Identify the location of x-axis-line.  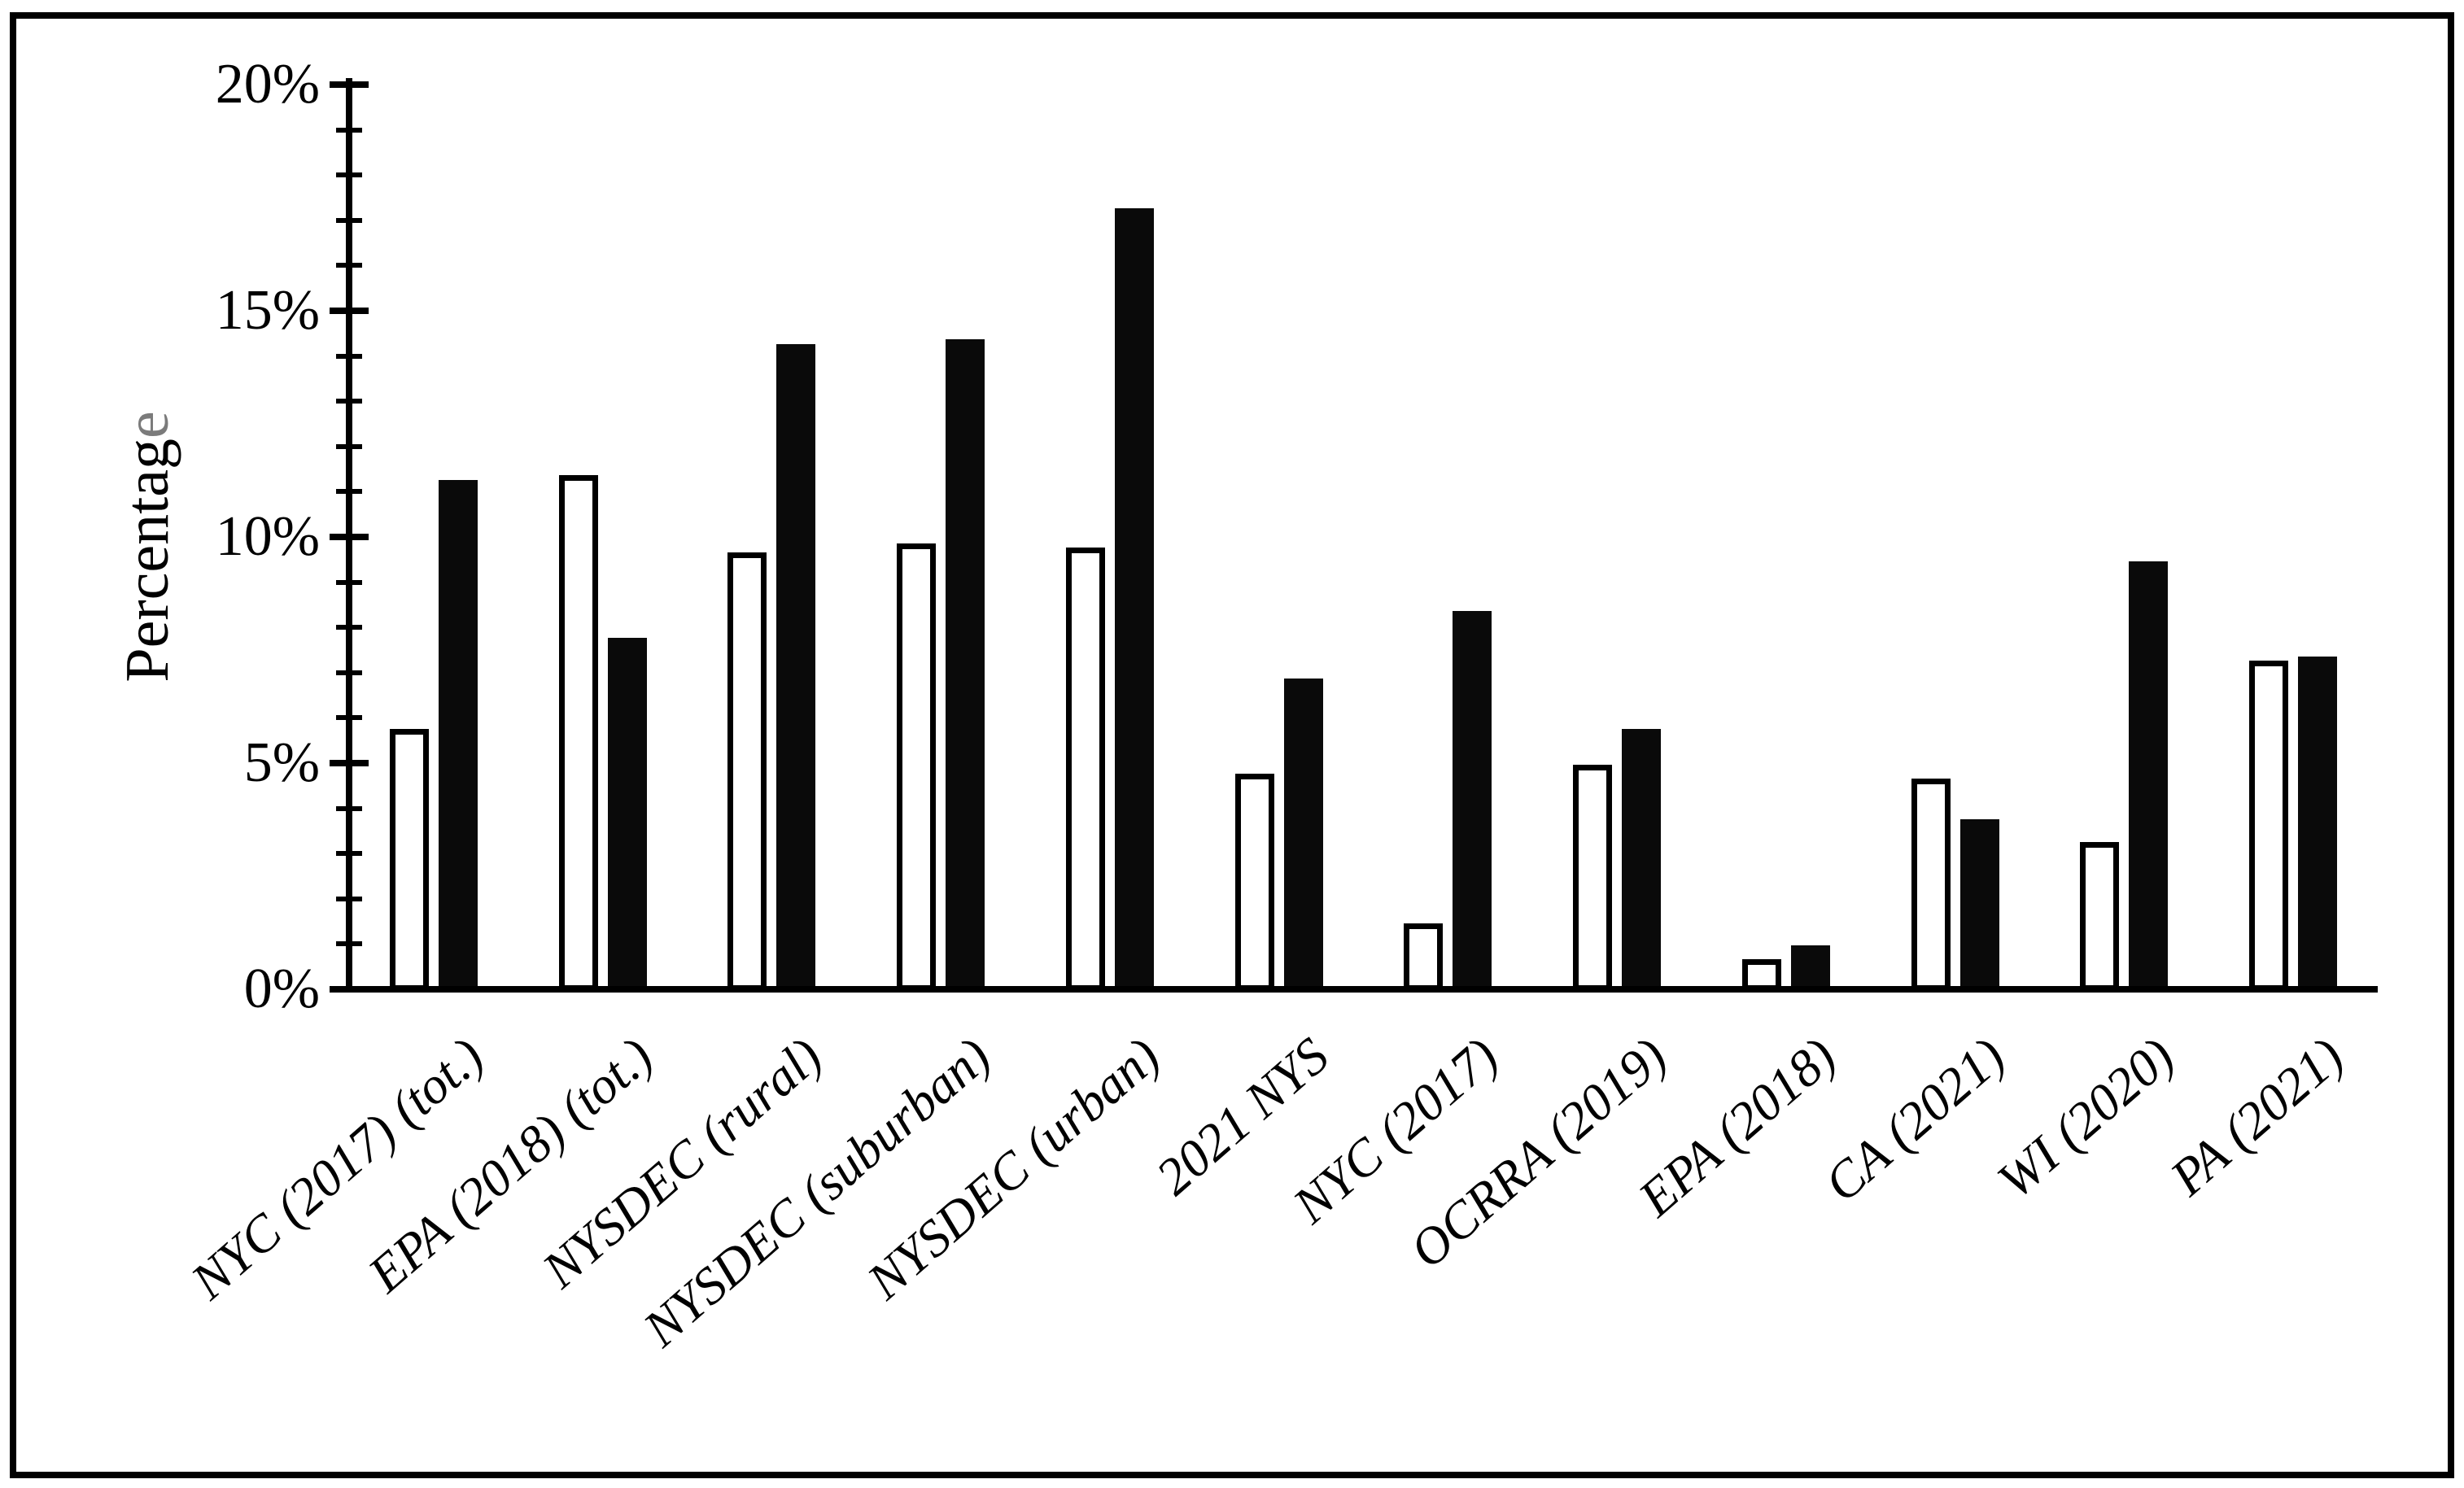
(1362, 990).